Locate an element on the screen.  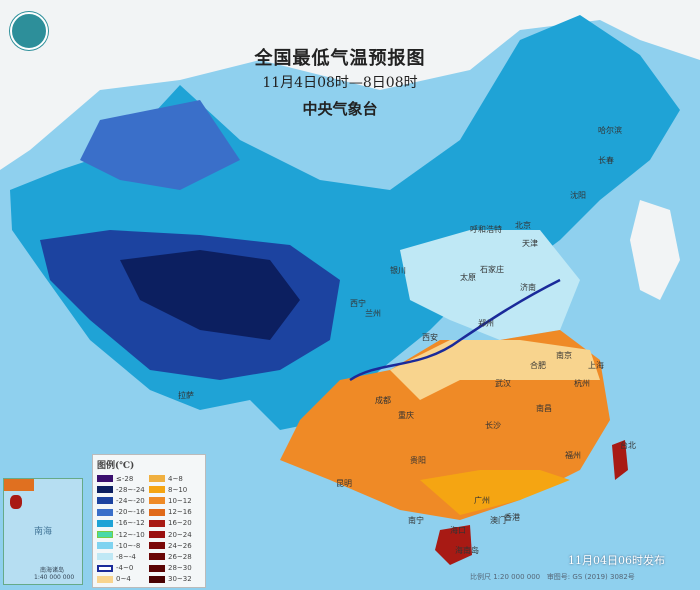
city-label: 拉萨 is located at coordinates (186, 395).